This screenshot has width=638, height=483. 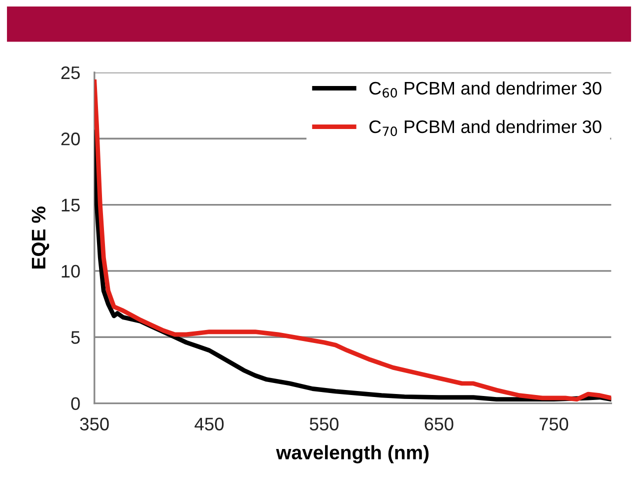 I want to click on legend-label: C$_{60}$ PCBM and dendrimer 30, so click(x=485, y=89).